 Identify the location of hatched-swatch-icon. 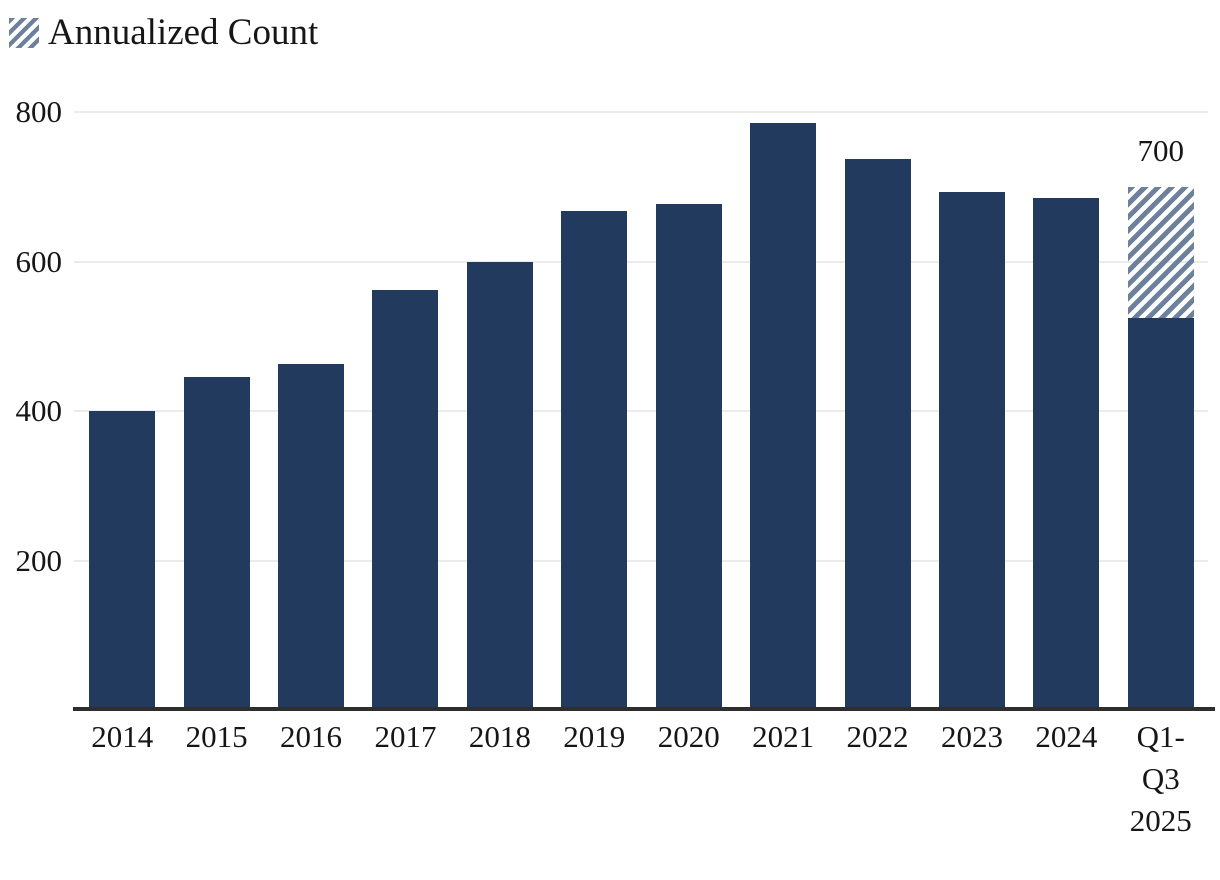
(24, 33).